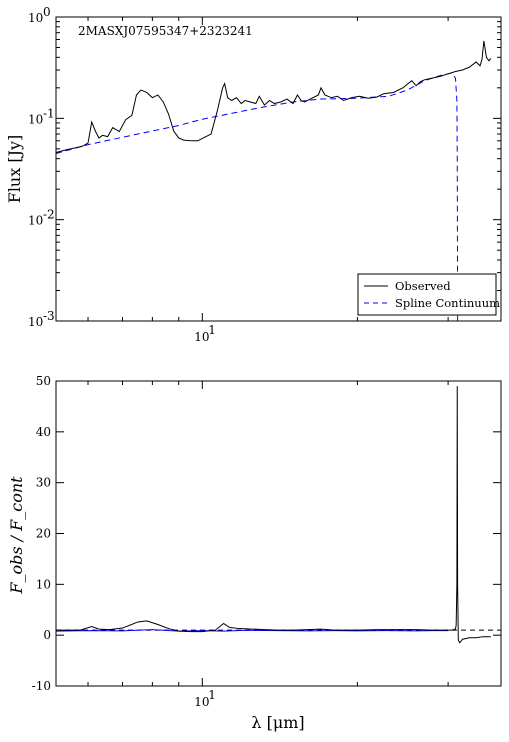 This screenshot has width=509, height=742. I want to click on flux-axis-label: Flux [Jy], so click(14, 169).